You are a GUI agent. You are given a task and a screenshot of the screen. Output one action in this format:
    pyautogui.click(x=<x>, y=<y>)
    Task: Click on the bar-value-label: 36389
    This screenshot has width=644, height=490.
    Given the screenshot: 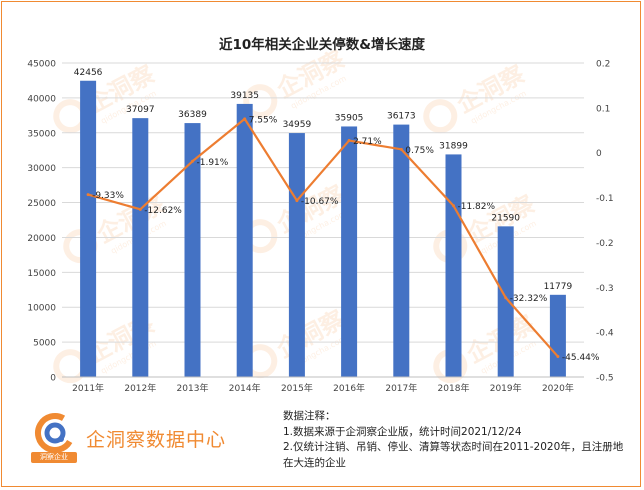 What is the action you would take?
    pyautogui.click(x=192, y=115)
    